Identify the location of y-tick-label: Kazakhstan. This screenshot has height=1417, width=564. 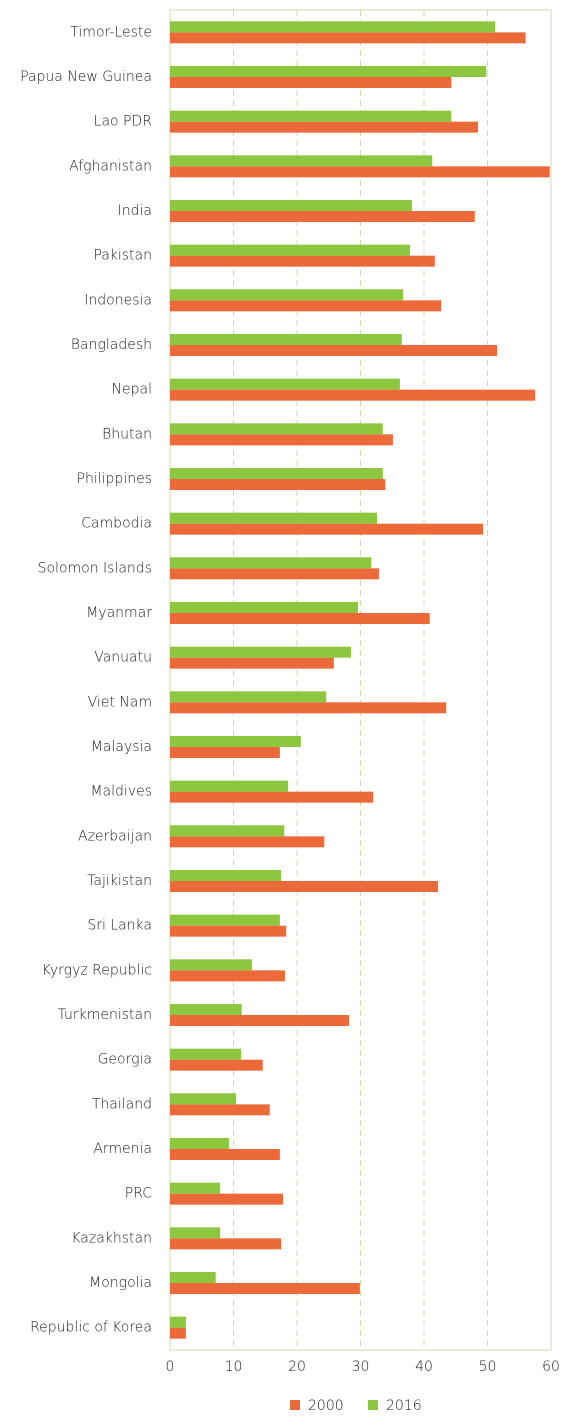
(111, 1238).